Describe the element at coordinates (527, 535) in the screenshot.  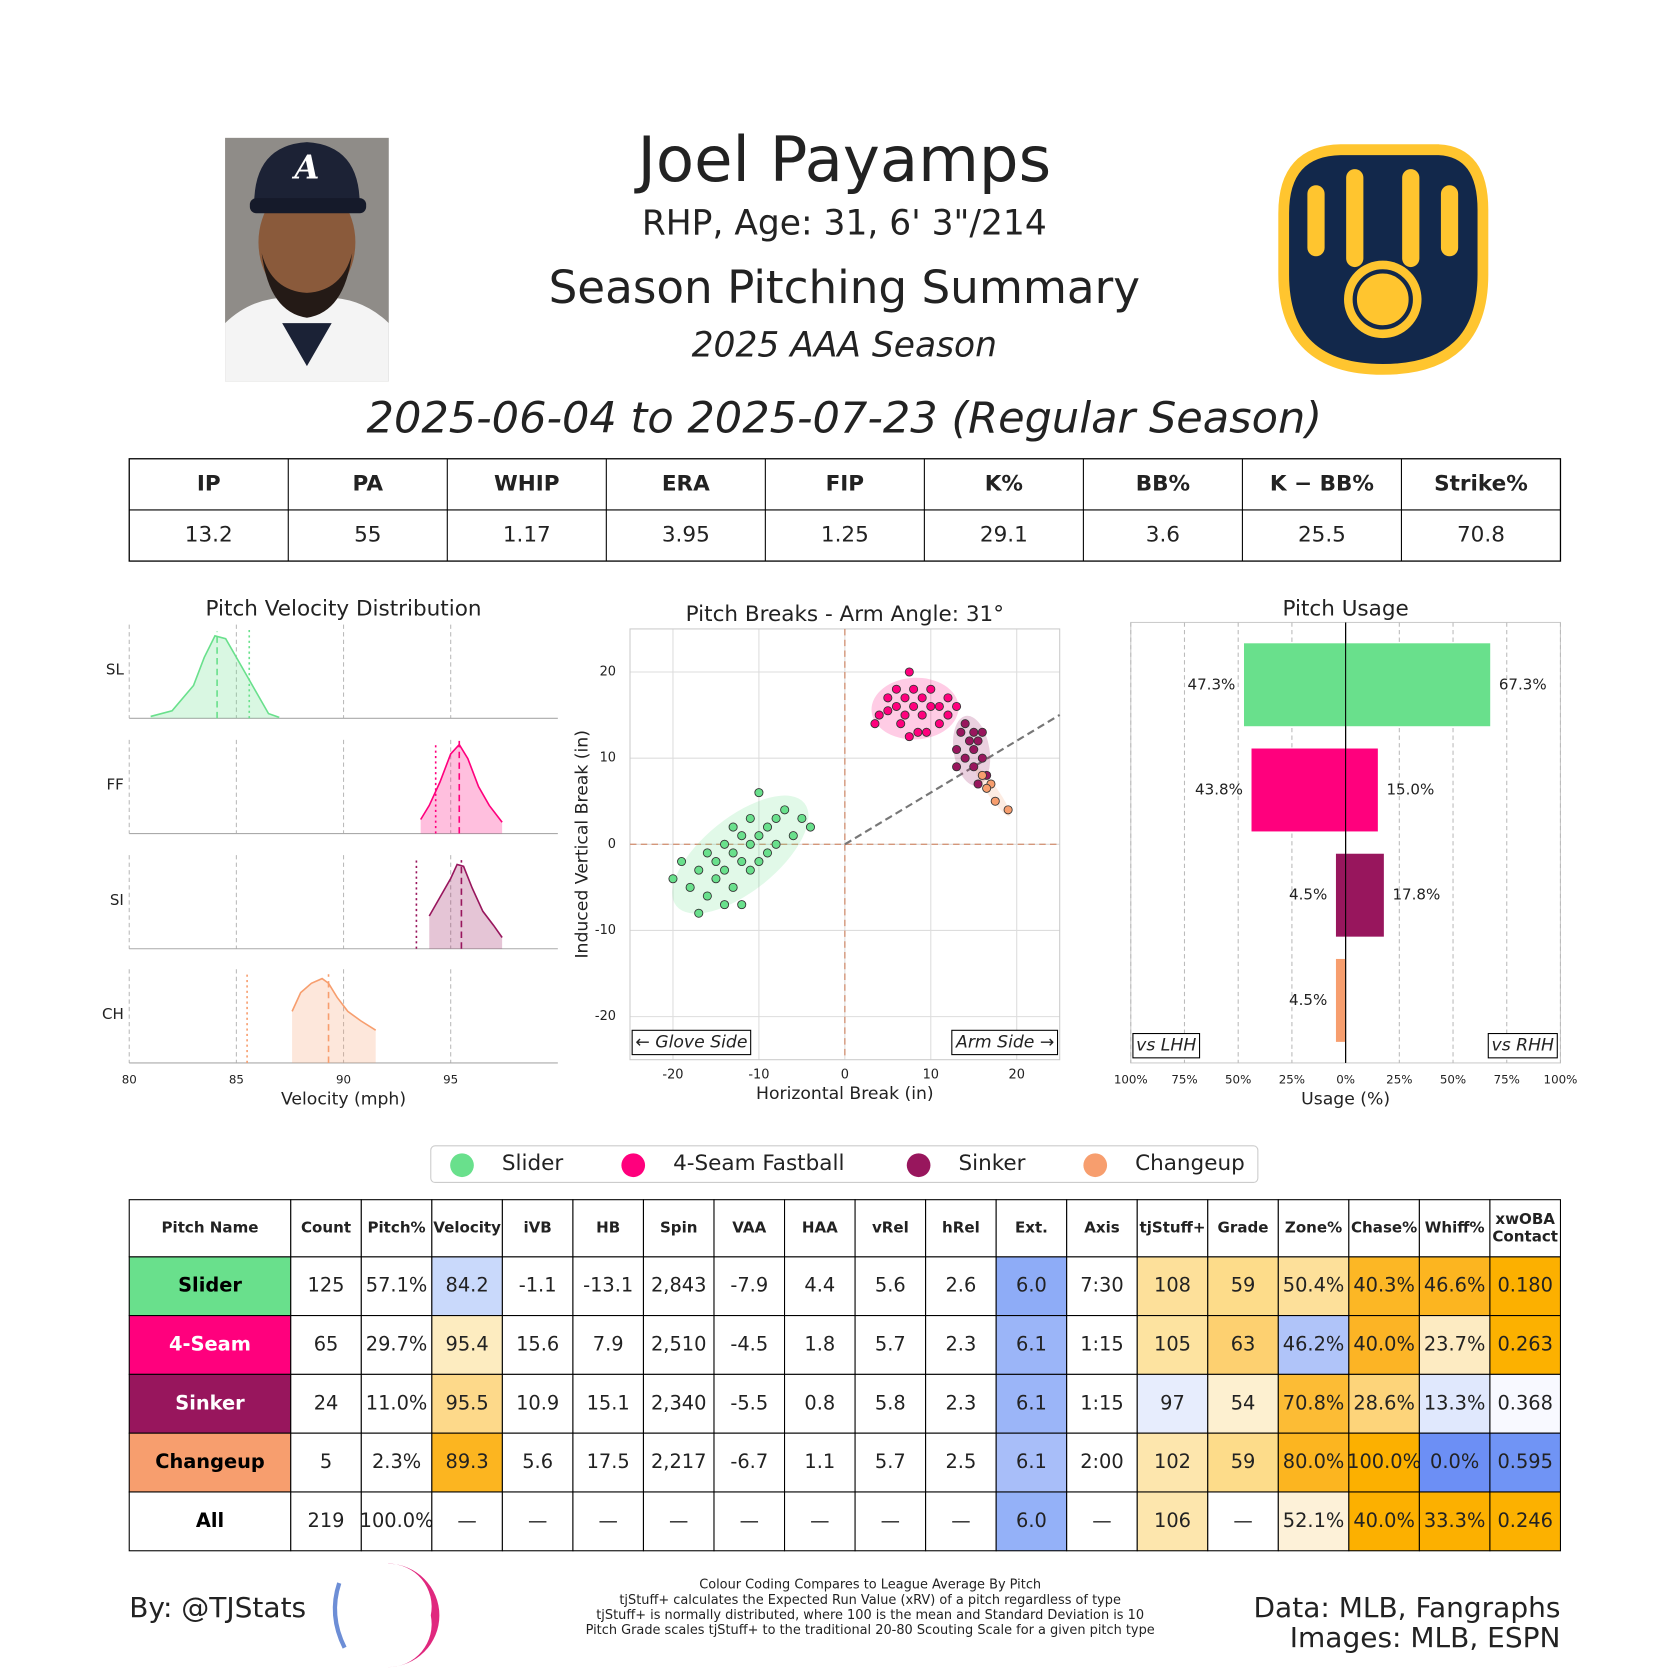
I see `stats-value: 1.17` at that location.